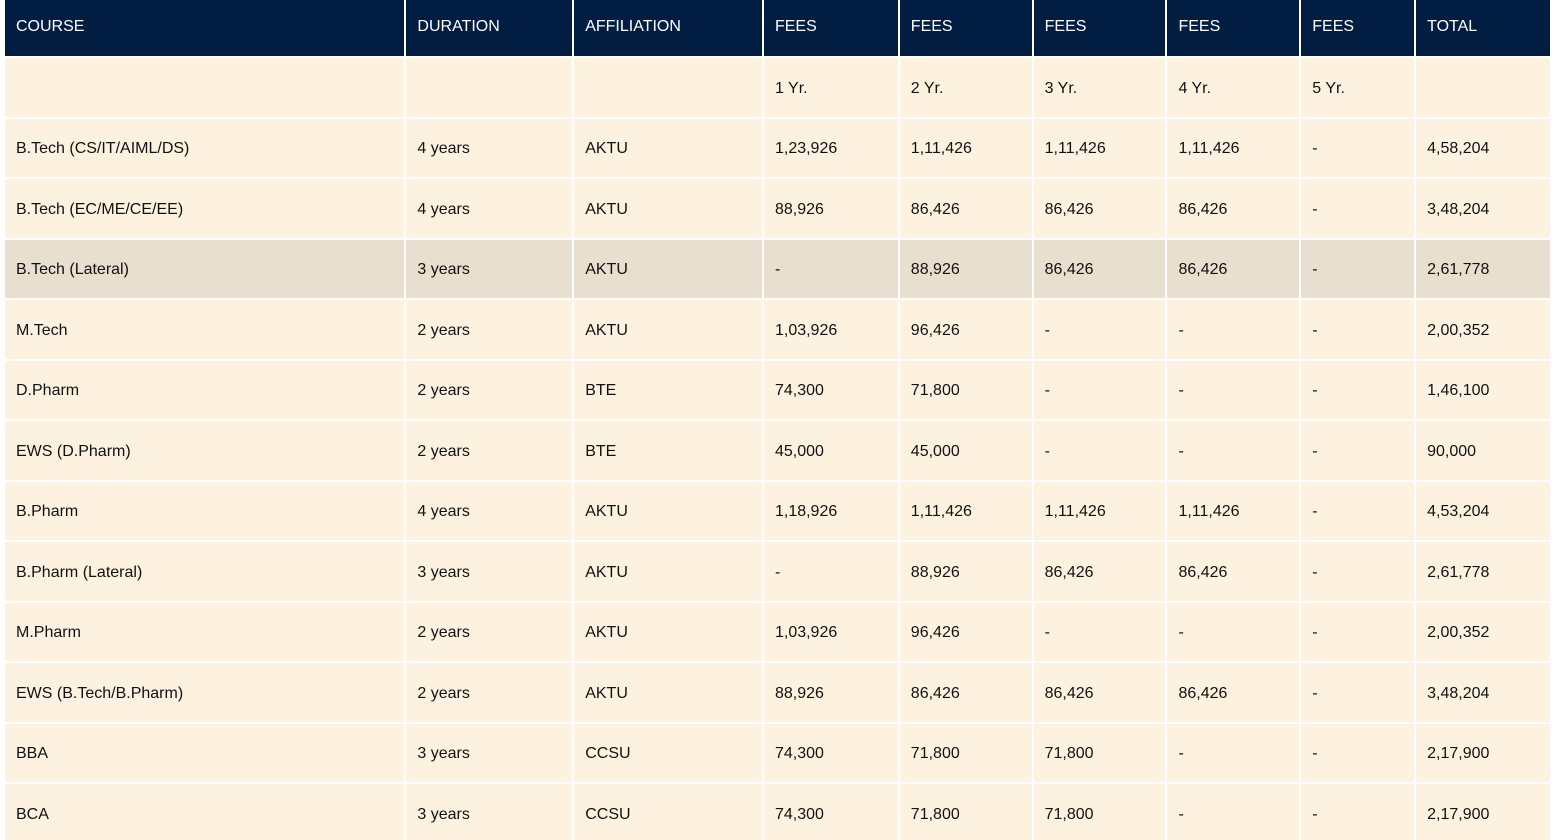 The height and width of the screenshot is (840, 1552). I want to click on cell-fees-1: 45,000, so click(830, 450).